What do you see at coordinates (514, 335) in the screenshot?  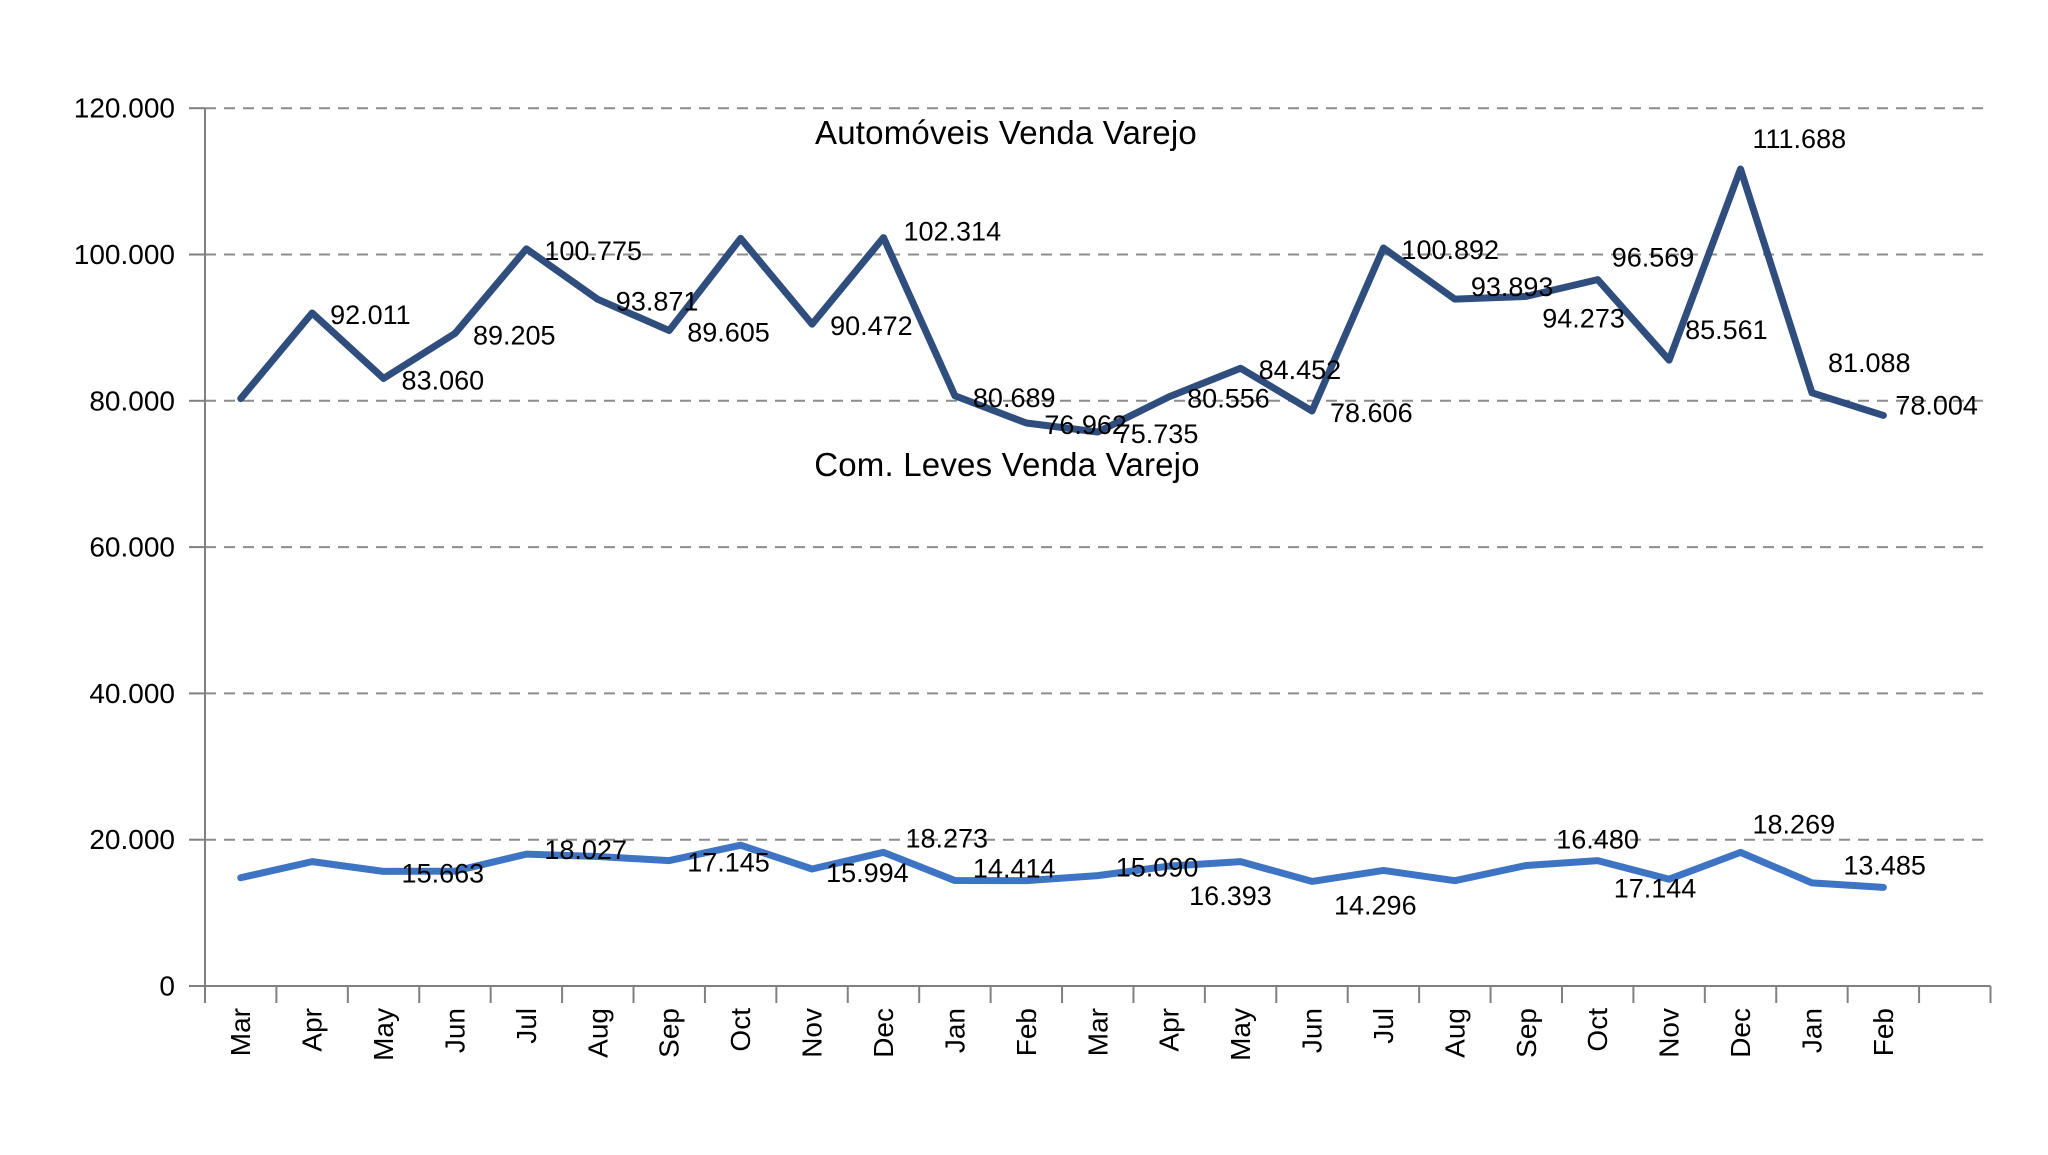 I see `data-label-automoveis: 89.205` at bounding box center [514, 335].